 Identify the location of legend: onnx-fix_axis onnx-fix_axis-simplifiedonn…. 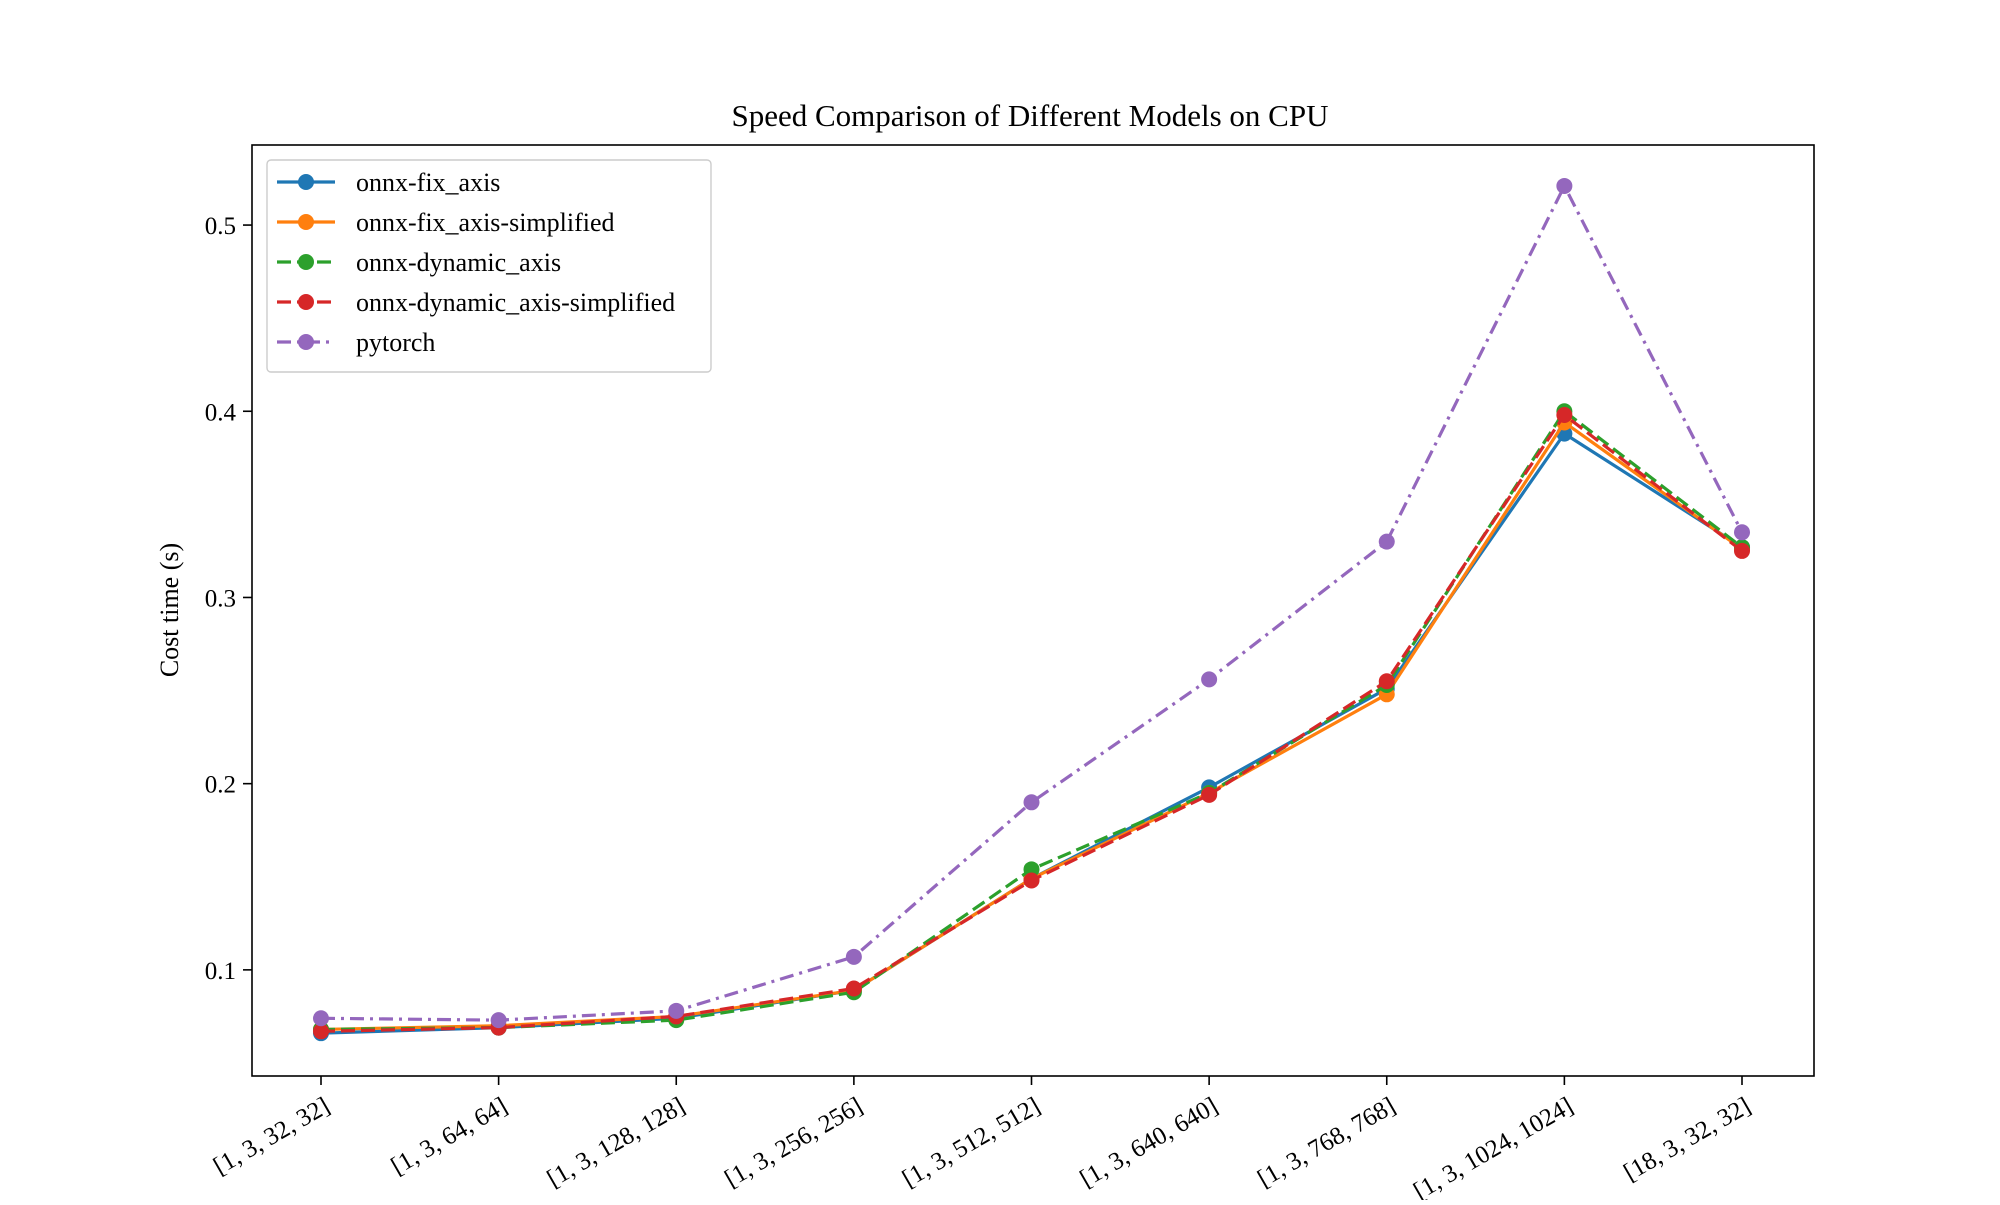
(489, 266).